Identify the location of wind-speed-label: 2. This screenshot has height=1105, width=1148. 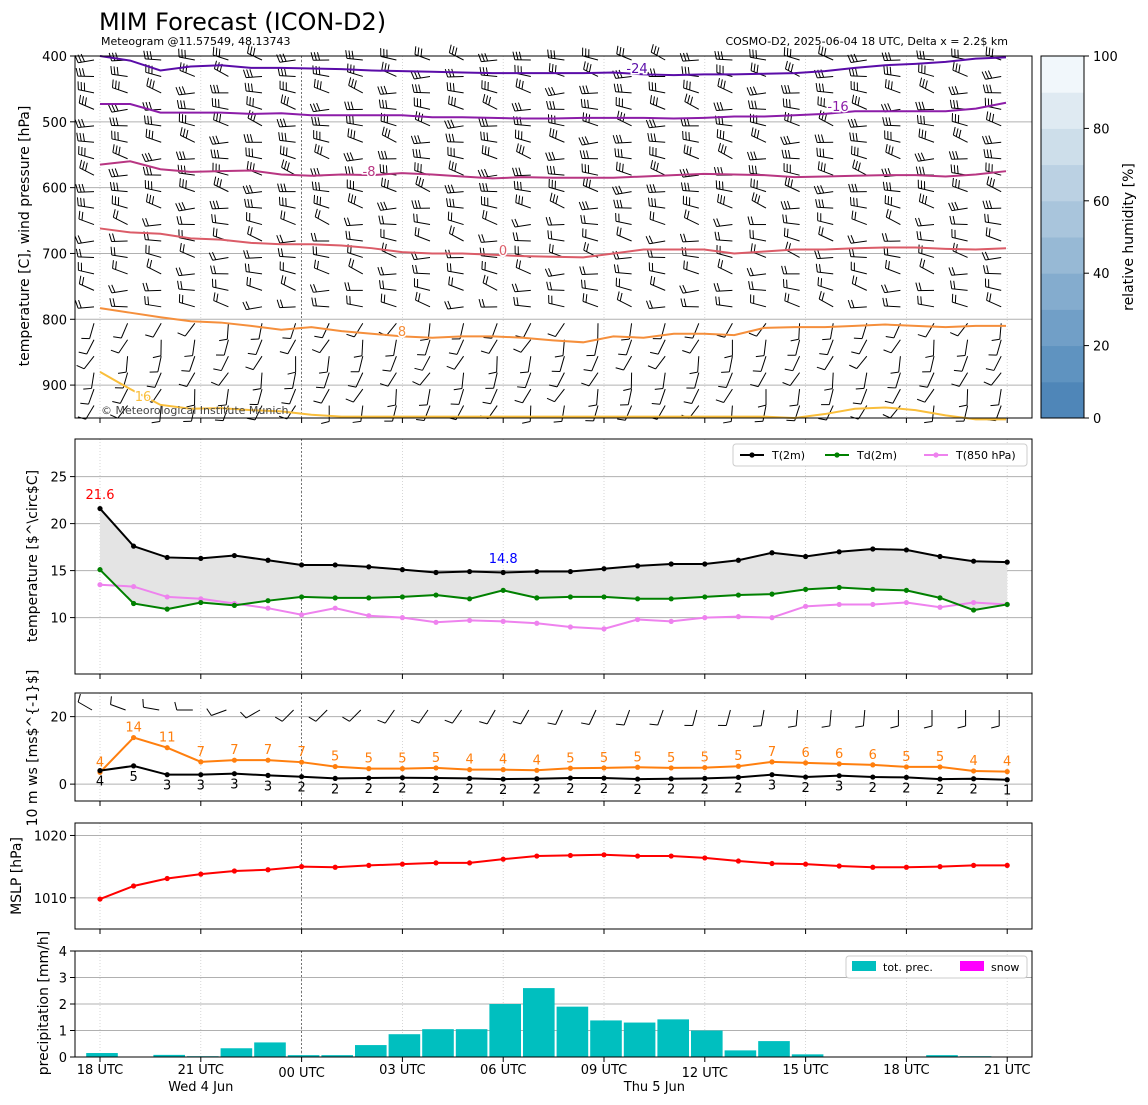
(436, 789).